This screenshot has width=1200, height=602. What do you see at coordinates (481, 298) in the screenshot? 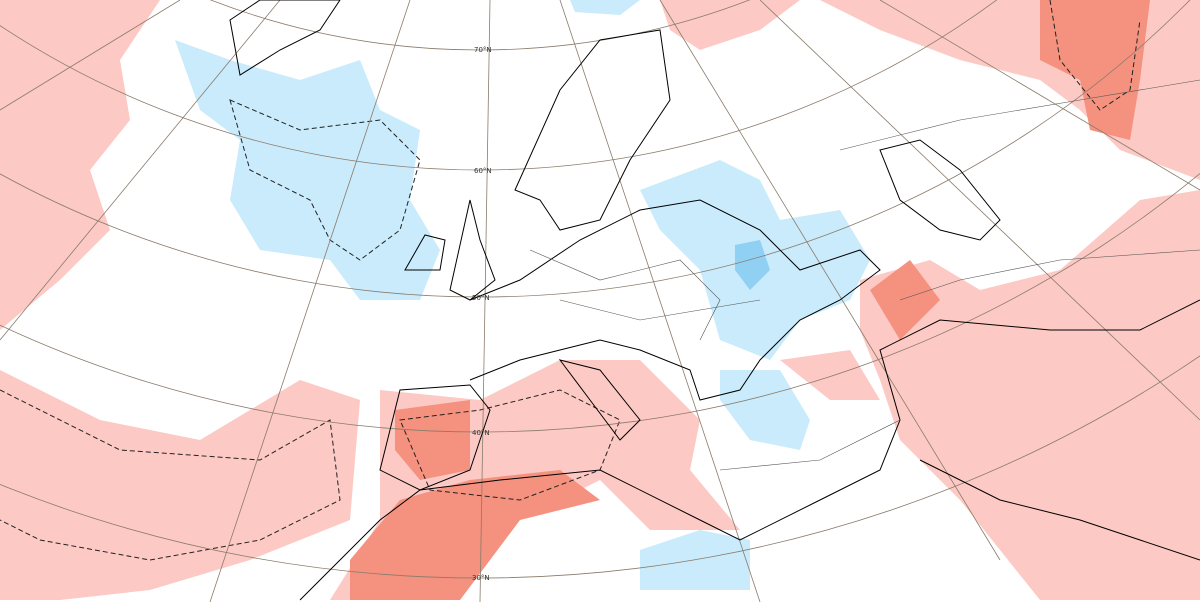
I see `latitude-label: 50°N` at bounding box center [481, 298].